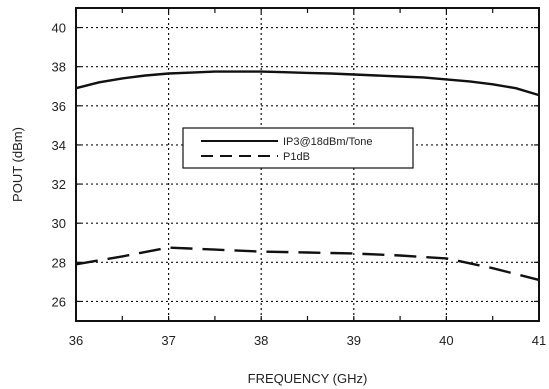 The height and width of the screenshot is (389, 549). What do you see at coordinates (76, 340) in the screenshot?
I see `x-tick-label: 36` at bounding box center [76, 340].